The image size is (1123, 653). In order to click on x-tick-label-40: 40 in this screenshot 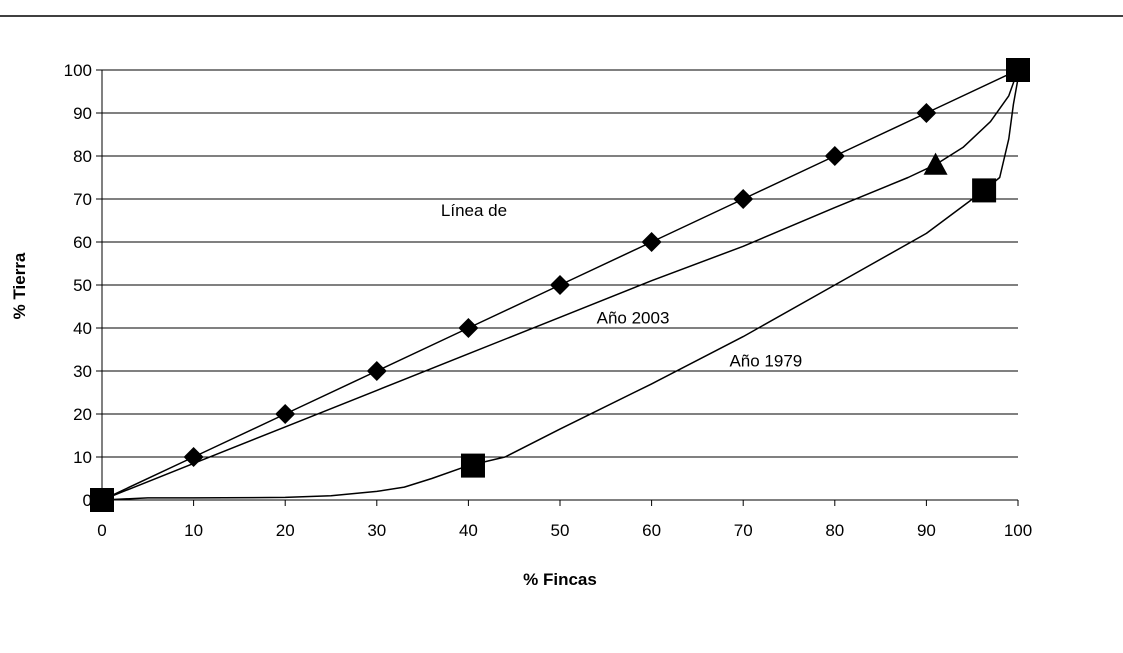, I will do `click(468, 530)`.